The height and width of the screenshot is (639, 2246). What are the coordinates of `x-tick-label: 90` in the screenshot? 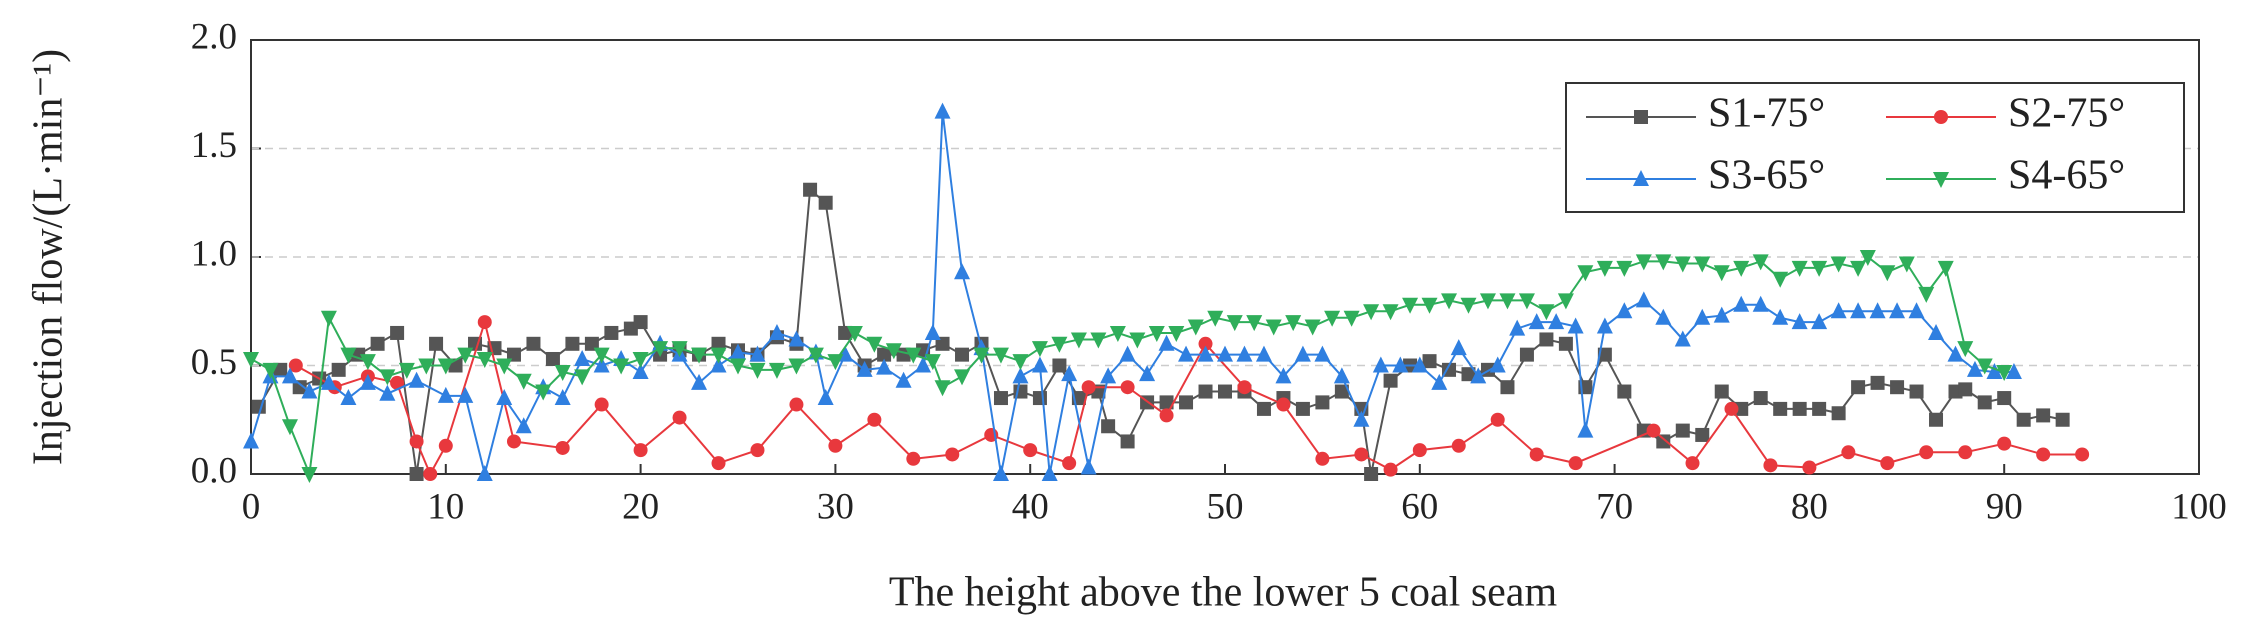 It's located at (2004, 506).